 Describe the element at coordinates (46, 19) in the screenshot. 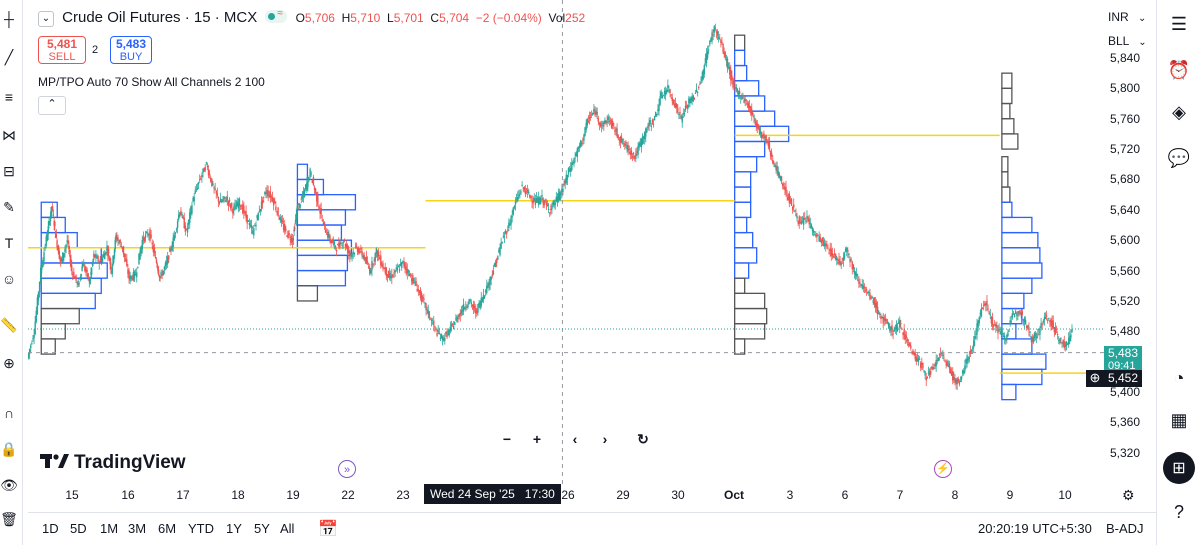

I see `collapse-legend-icon: ⌄` at that location.